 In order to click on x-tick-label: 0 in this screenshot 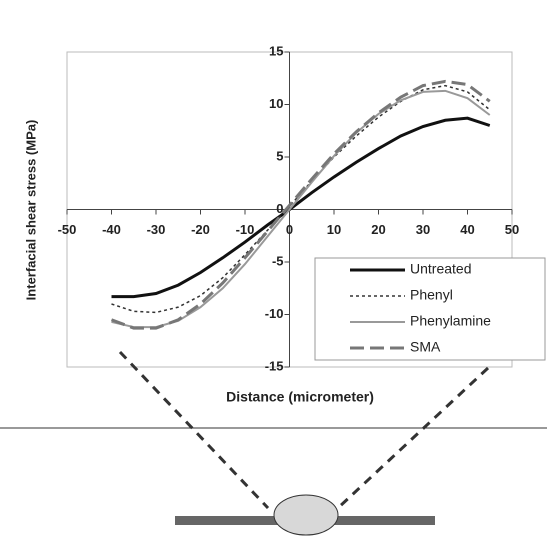, I will do `click(289, 229)`.